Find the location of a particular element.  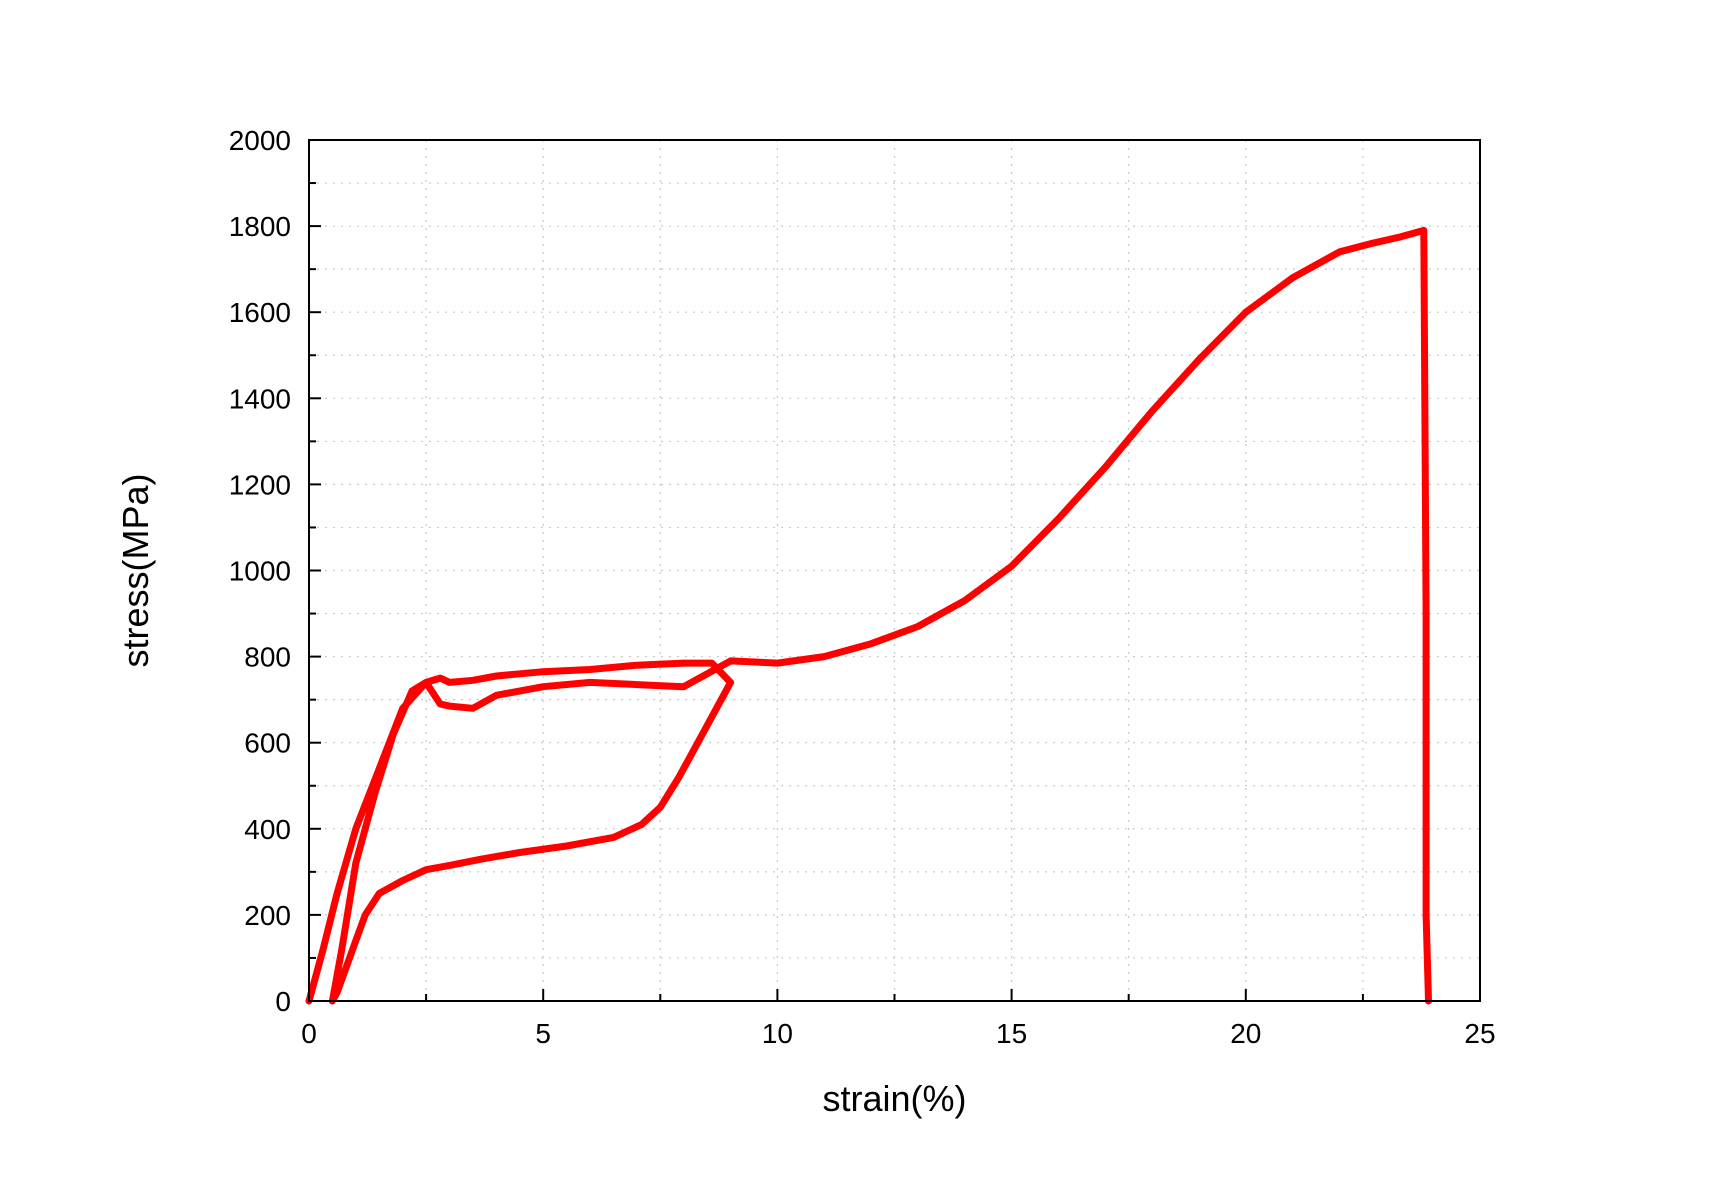

y-tick-label: 600 is located at coordinates (267, 743).